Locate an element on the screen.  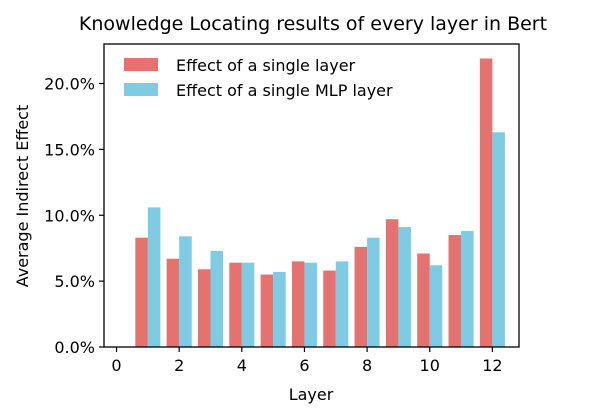
y-axis-ticks: 0.0% 5.0% 10.0% 15.0% 20.0% is located at coordinates (74, 216).